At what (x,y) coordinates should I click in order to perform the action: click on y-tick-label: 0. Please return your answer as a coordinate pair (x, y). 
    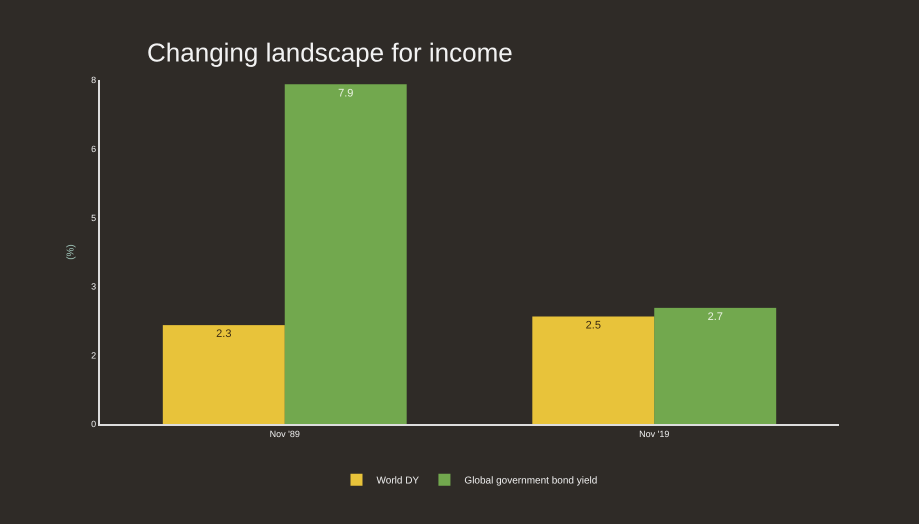
    Looking at the image, I should click on (93, 424).